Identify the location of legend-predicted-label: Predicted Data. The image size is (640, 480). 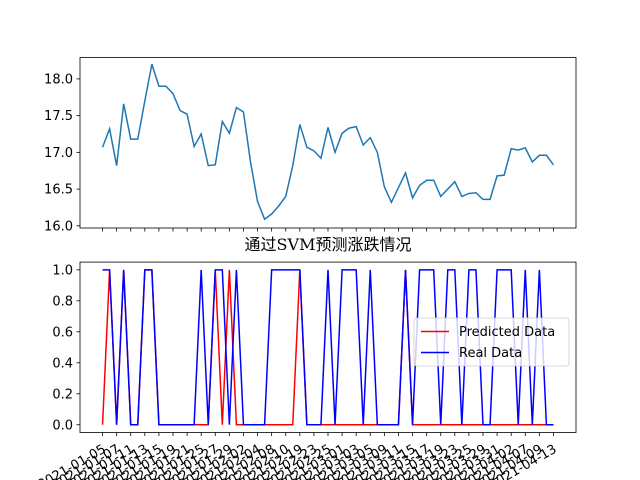
(507, 332).